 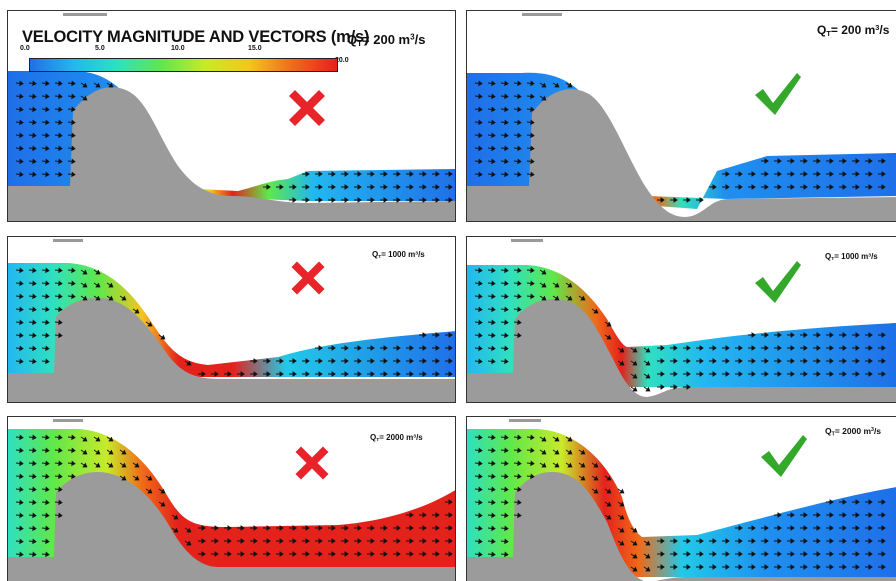 I want to click on x-mark-icon, so click(x=308, y=278).